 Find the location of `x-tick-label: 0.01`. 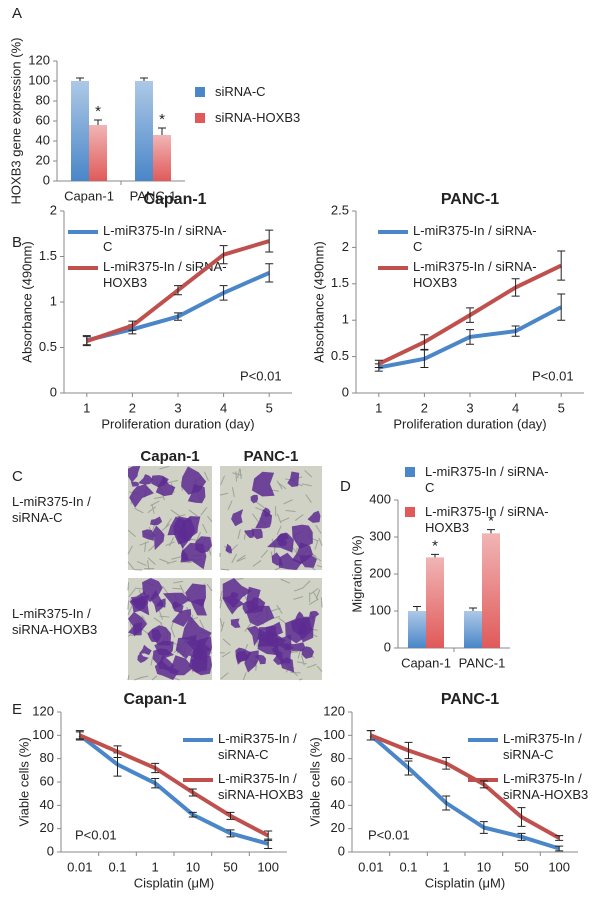

x-tick-label: 0.01 is located at coordinates (370, 866).